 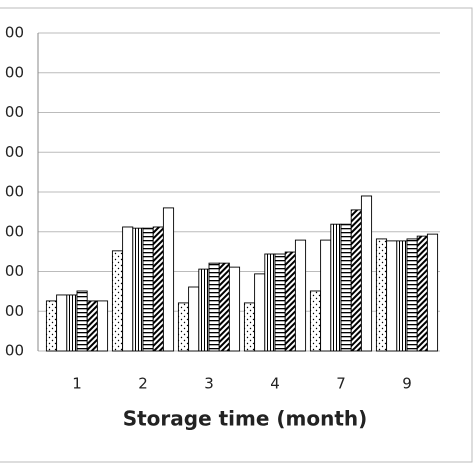 What do you see at coordinates (77, 384) in the screenshot?
I see `x-tick-label: 1` at bounding box center [77, 384].